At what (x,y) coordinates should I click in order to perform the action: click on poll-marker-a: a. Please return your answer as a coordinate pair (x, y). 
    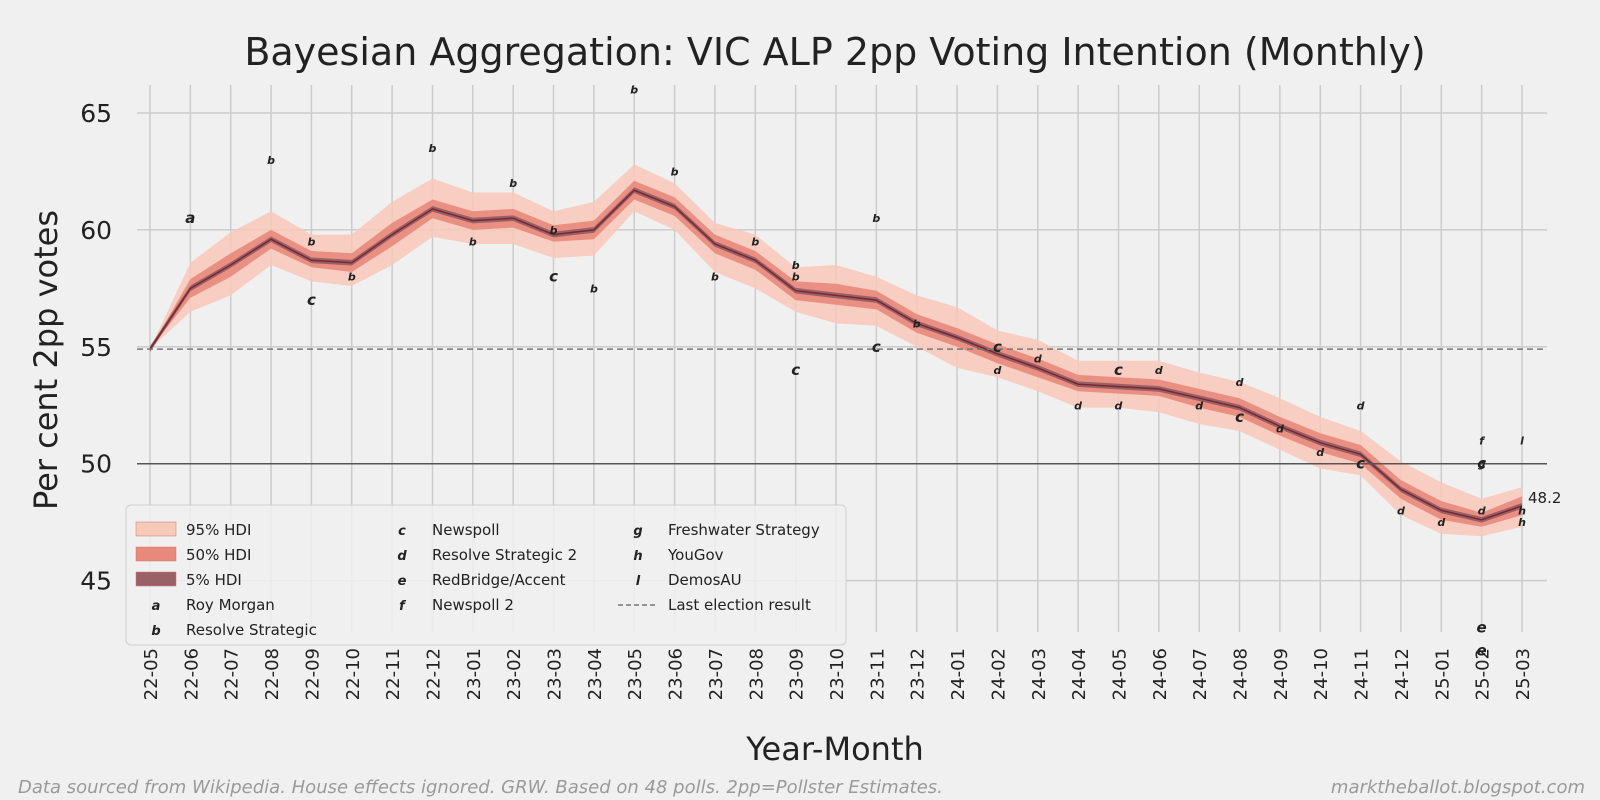
    Looking at the image, I should click on (190, 218).